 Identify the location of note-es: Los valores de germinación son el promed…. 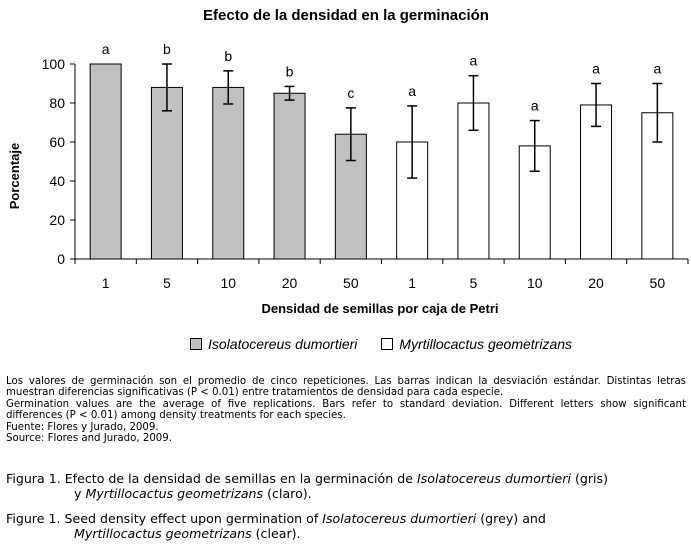
(346, 387).